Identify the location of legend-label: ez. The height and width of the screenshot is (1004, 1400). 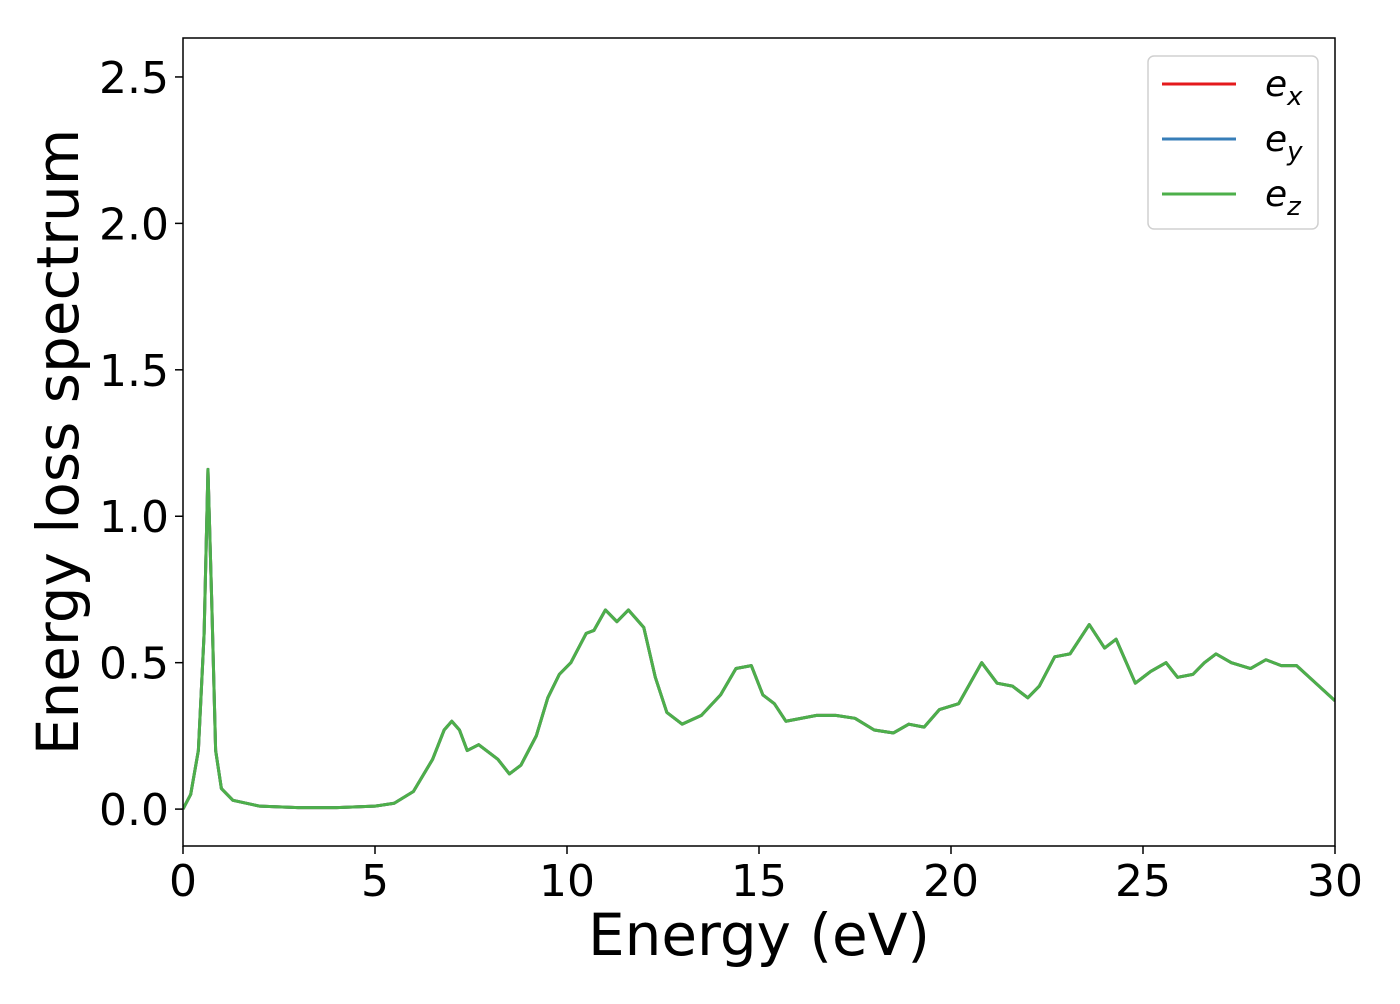
(1283, 198).